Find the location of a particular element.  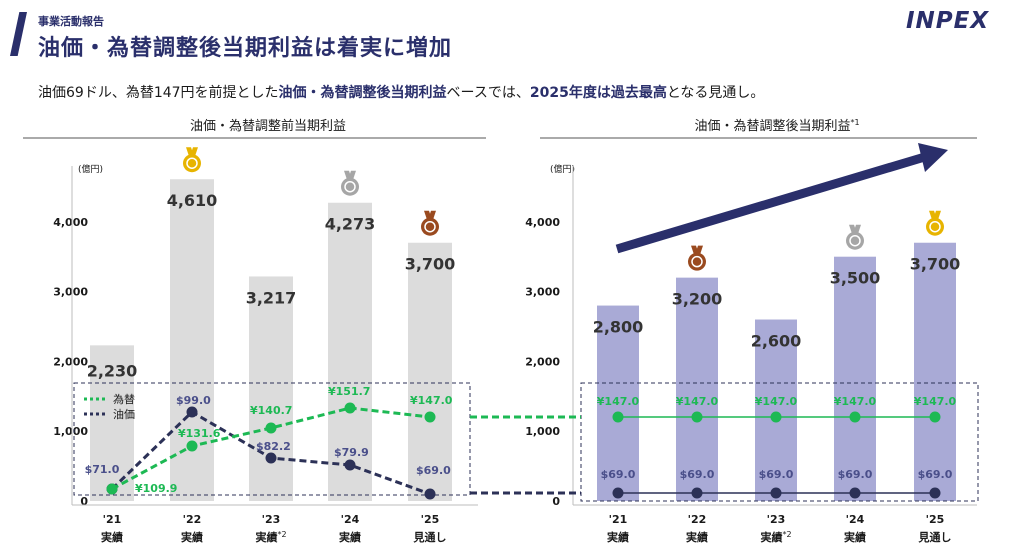

panel2-xtick-0: '21 is located at coordinates (618, 519).